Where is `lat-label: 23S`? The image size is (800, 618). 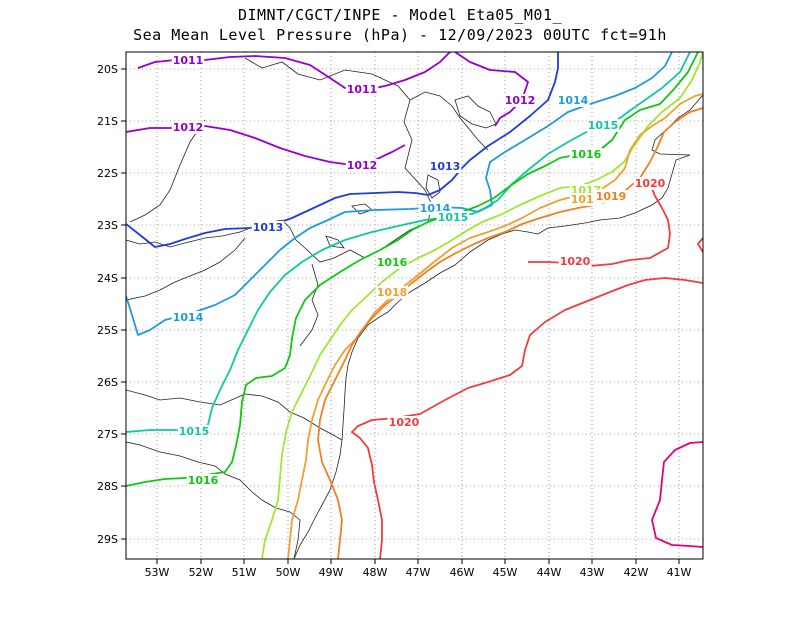
lat-label: 23S is located at coordinates (107, 225).